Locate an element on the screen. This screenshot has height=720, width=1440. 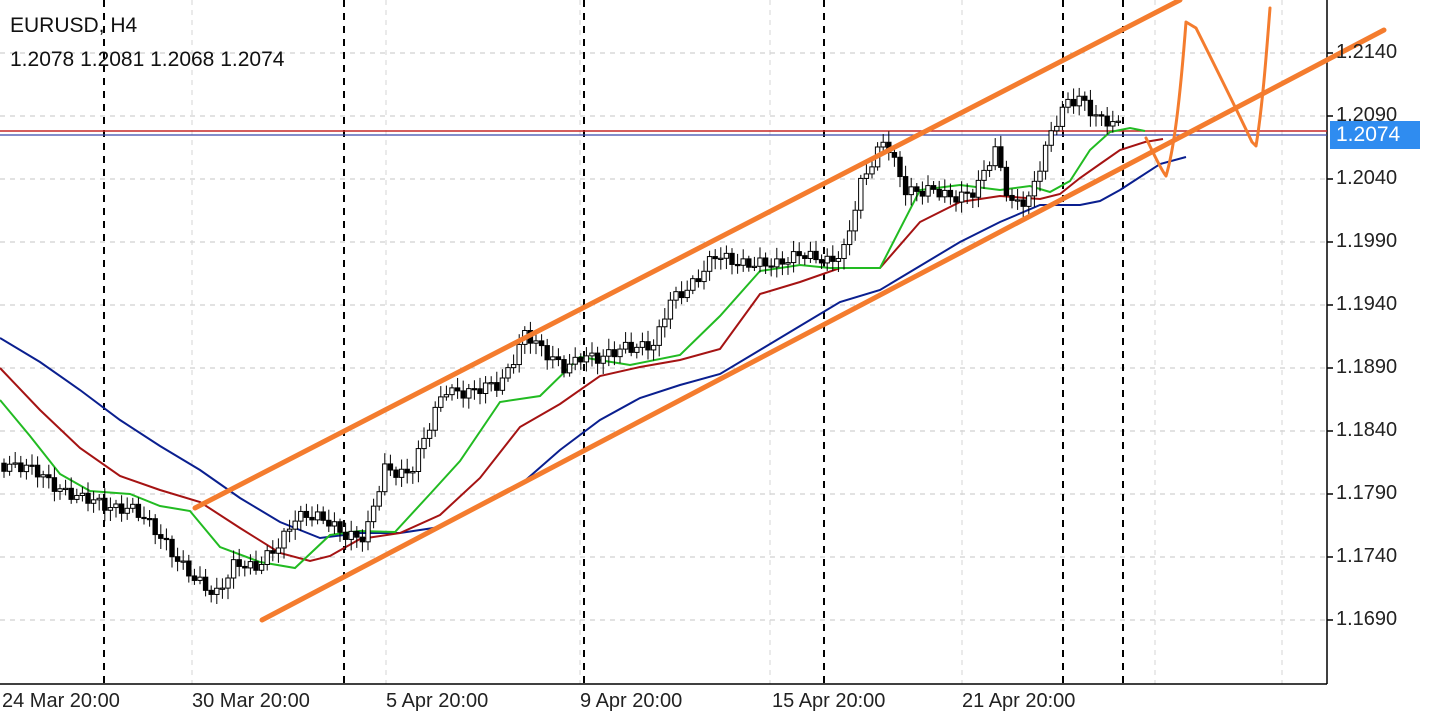
y-tick-label: 1.2090 is located at coordinates (1367, 115).